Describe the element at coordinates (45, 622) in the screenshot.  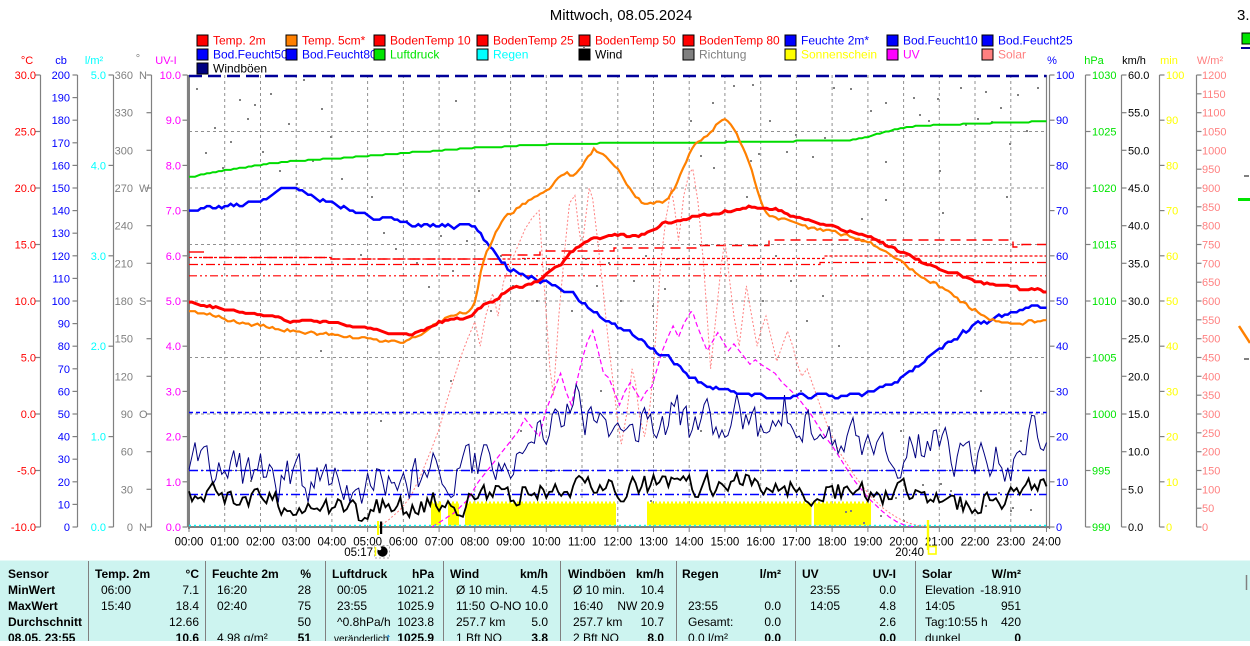
I see `svg-text: Durchschnitt` at that location.